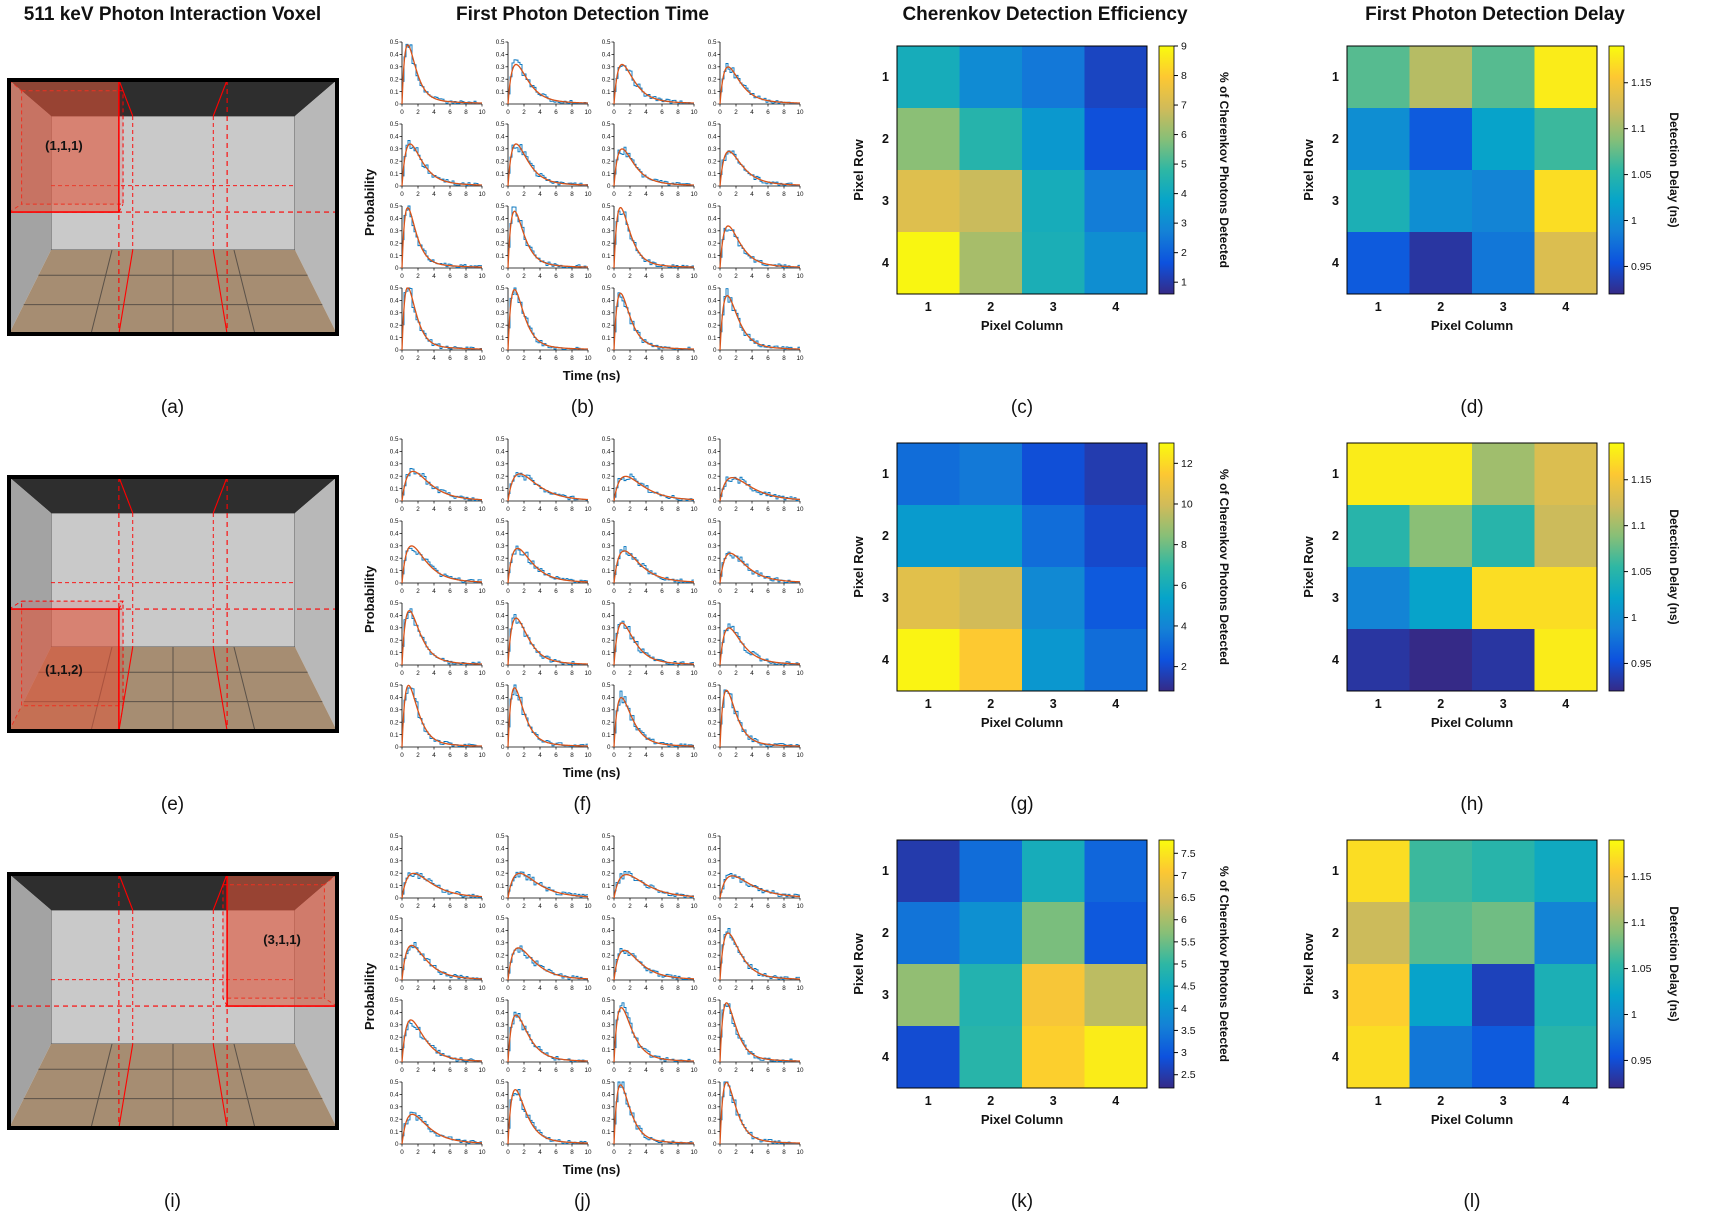 The width and height of the screenshot is (1720, 1221). I want to click on svg-text: 0.95, so click(1641, 1061).